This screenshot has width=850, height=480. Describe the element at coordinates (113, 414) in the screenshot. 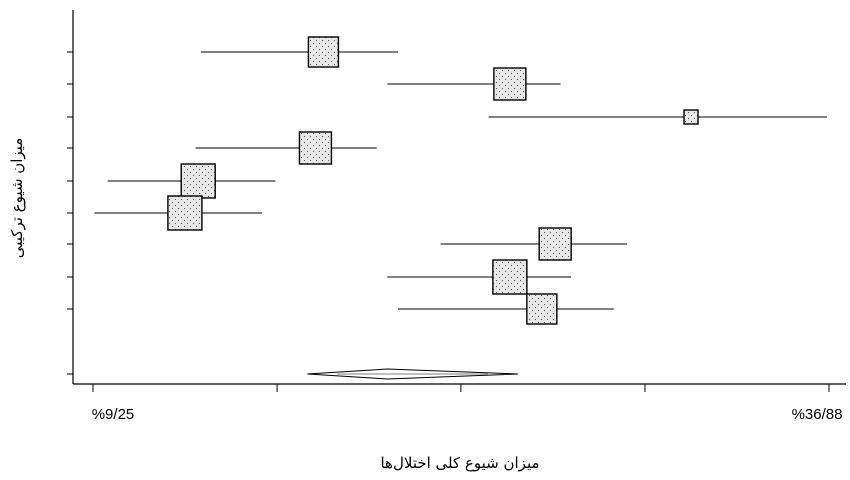

I see `x-tick-label-min: %9/25` at that location.